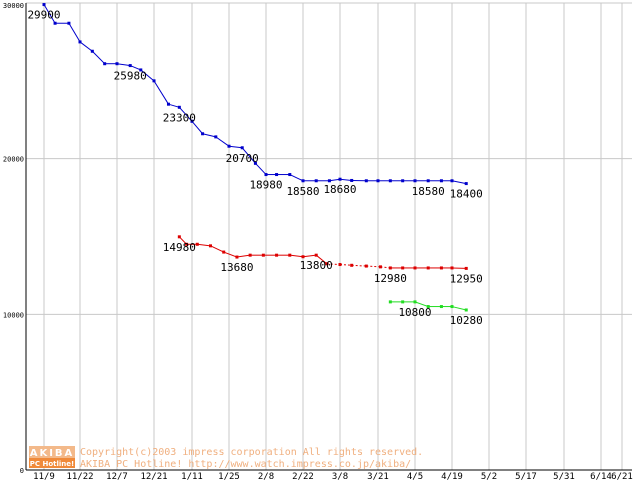  What do you see at coordinates (130, 76) in the screenshot?
I see `series-blue-data-label: 25980` at bounding box center [130, 76].